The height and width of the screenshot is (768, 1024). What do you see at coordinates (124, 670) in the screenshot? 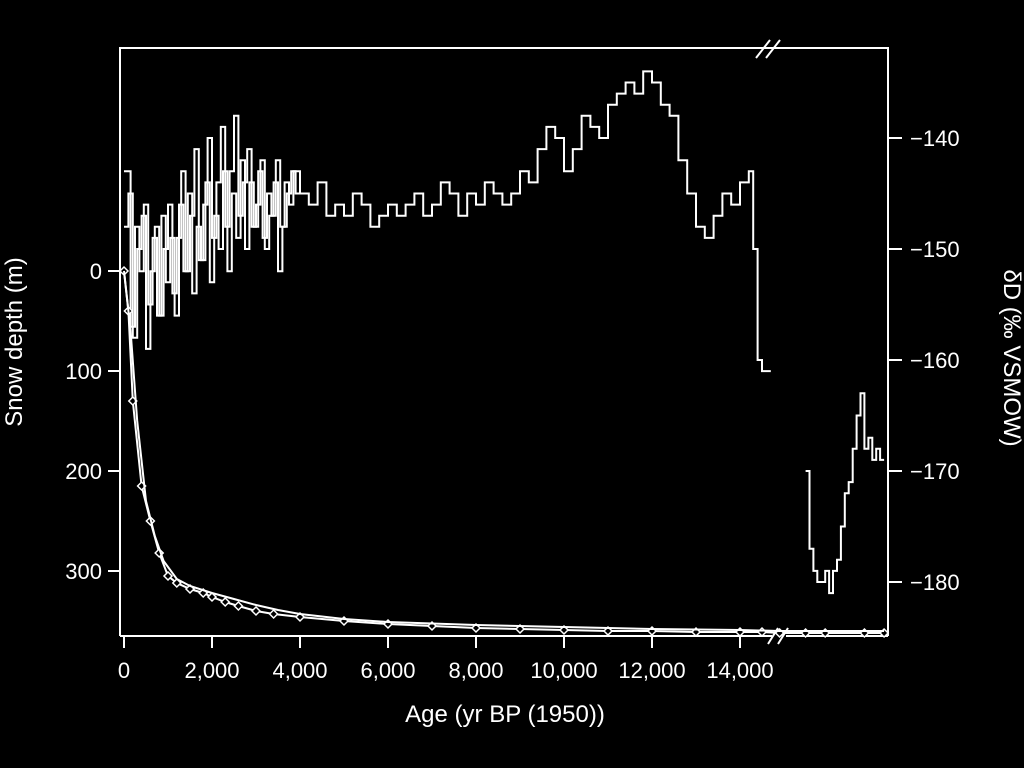
I see `x-tick-label: 0` at bounding box center [124, 670].